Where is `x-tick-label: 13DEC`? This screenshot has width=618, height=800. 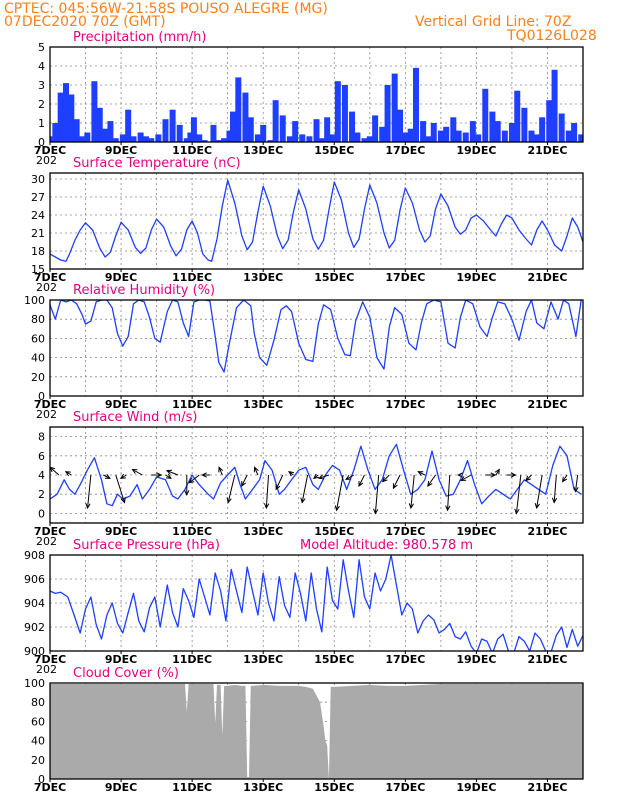 x-tick-label: 13DEC is located at coordinates (263, 531).